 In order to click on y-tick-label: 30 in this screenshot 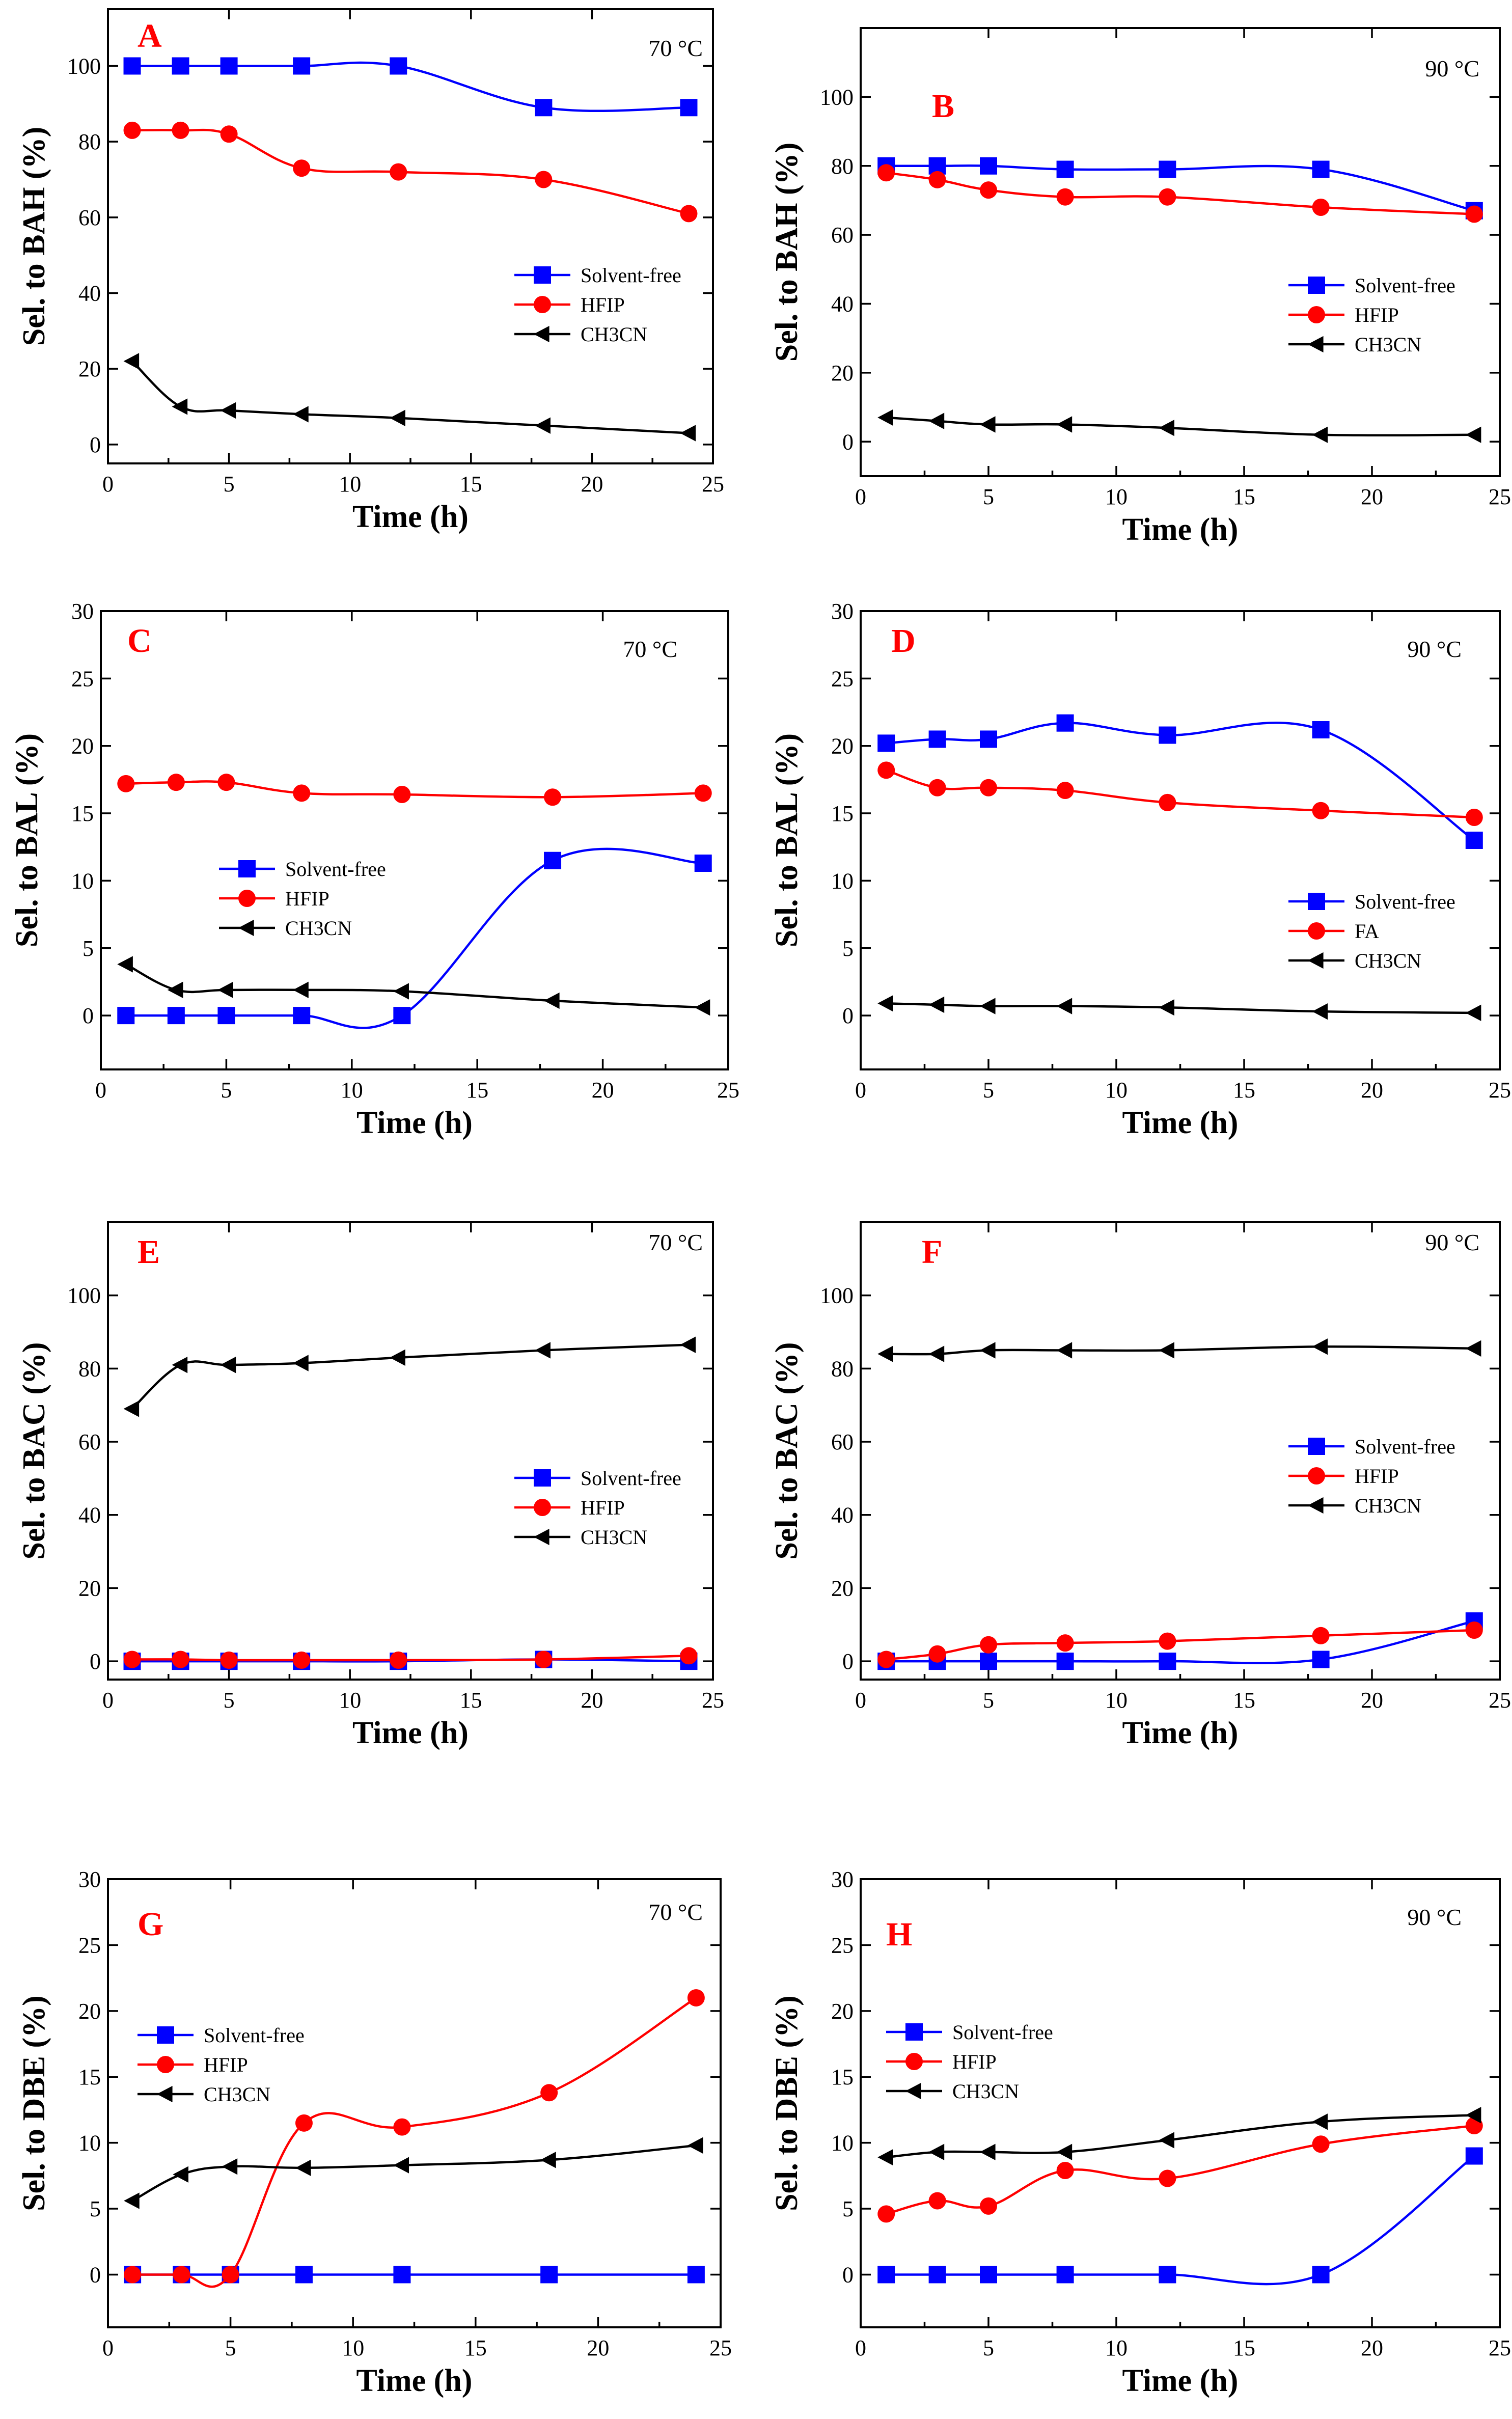, I will do `click(89, 1879)`.